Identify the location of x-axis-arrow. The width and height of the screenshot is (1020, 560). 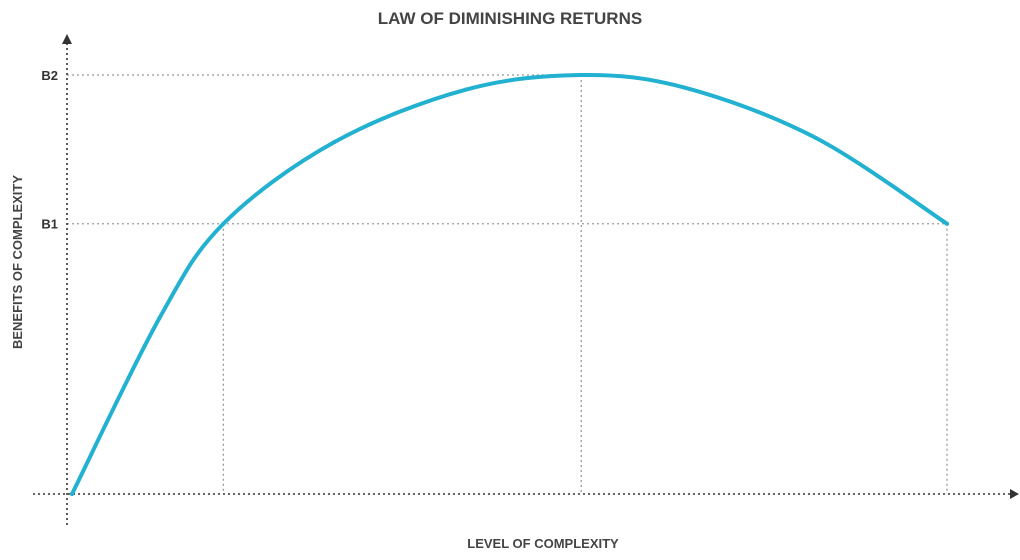
(1014, 494).